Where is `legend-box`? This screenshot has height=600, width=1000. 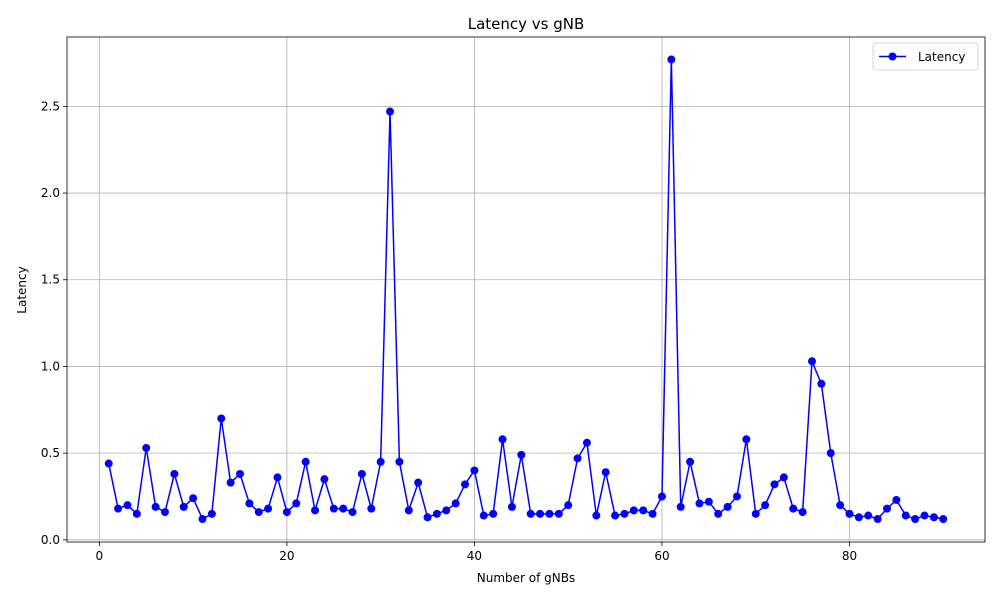
legend-box is located at coordinates (925, 56).